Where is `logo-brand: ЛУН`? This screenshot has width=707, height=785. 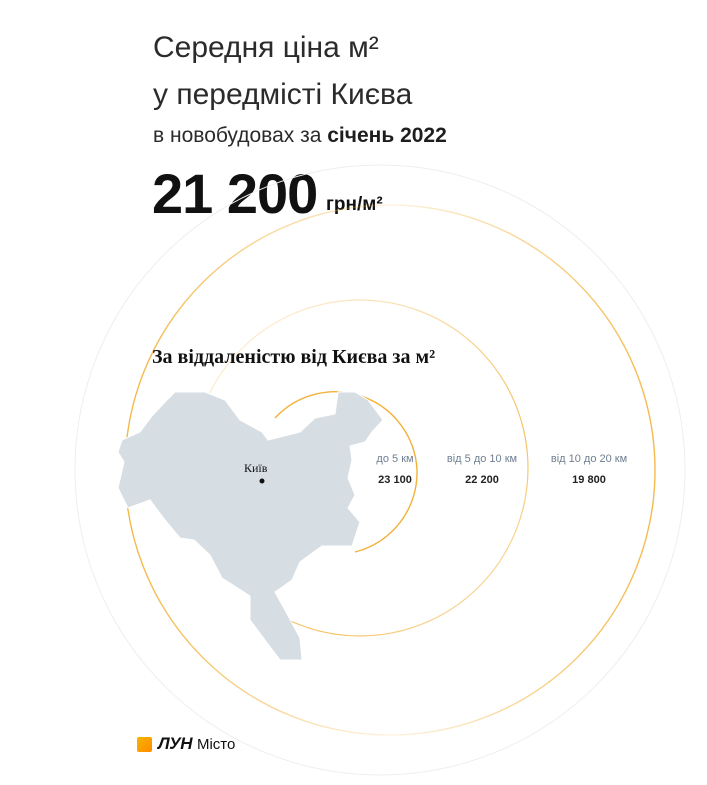 logo-brand: ЛУН is located at coordinates (175, 743).